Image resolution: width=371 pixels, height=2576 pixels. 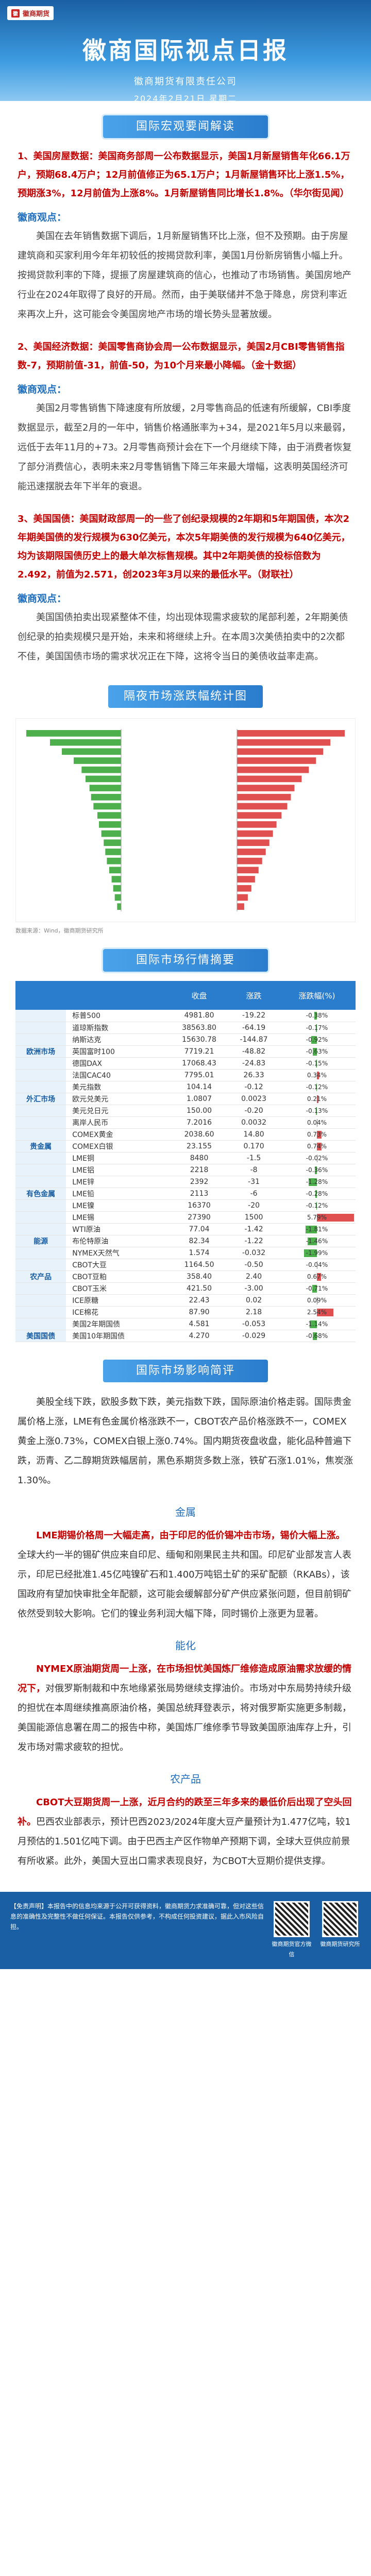 I want to click on market-pct-value: 0.73%, so click(x=317, y=1134).